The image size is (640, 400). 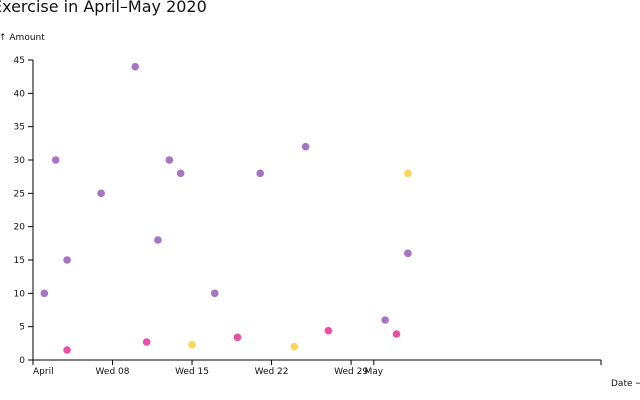 I want to click on y-axis-title: ↑ Amount, so click(x=22, y=38).